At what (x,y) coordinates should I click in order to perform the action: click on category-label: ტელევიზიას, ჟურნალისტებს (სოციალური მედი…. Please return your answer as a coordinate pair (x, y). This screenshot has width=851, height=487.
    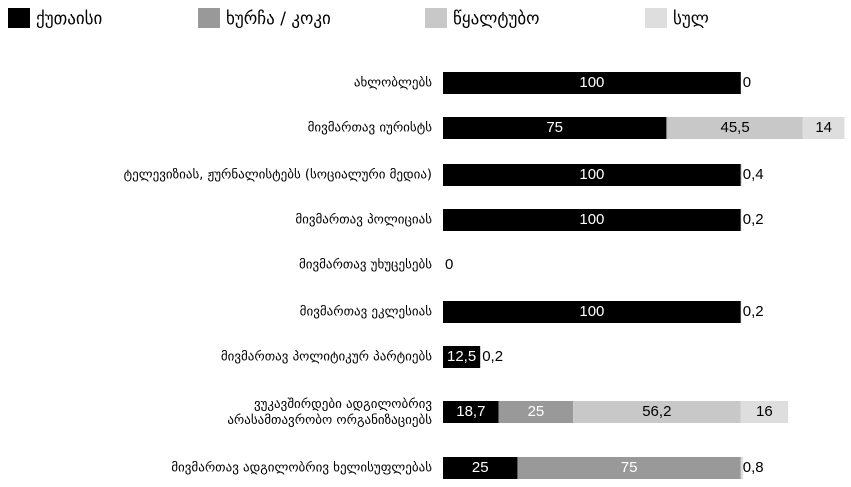
    Looking at the image, I should click on (278, 175).